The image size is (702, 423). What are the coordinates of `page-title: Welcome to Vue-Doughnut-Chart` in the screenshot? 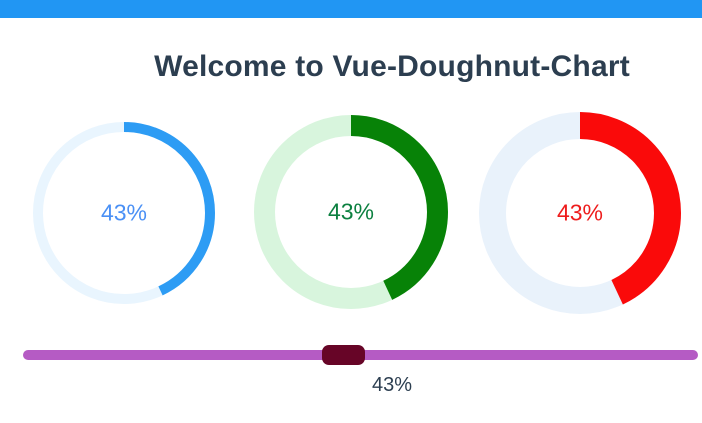 It's located at (392, 66).